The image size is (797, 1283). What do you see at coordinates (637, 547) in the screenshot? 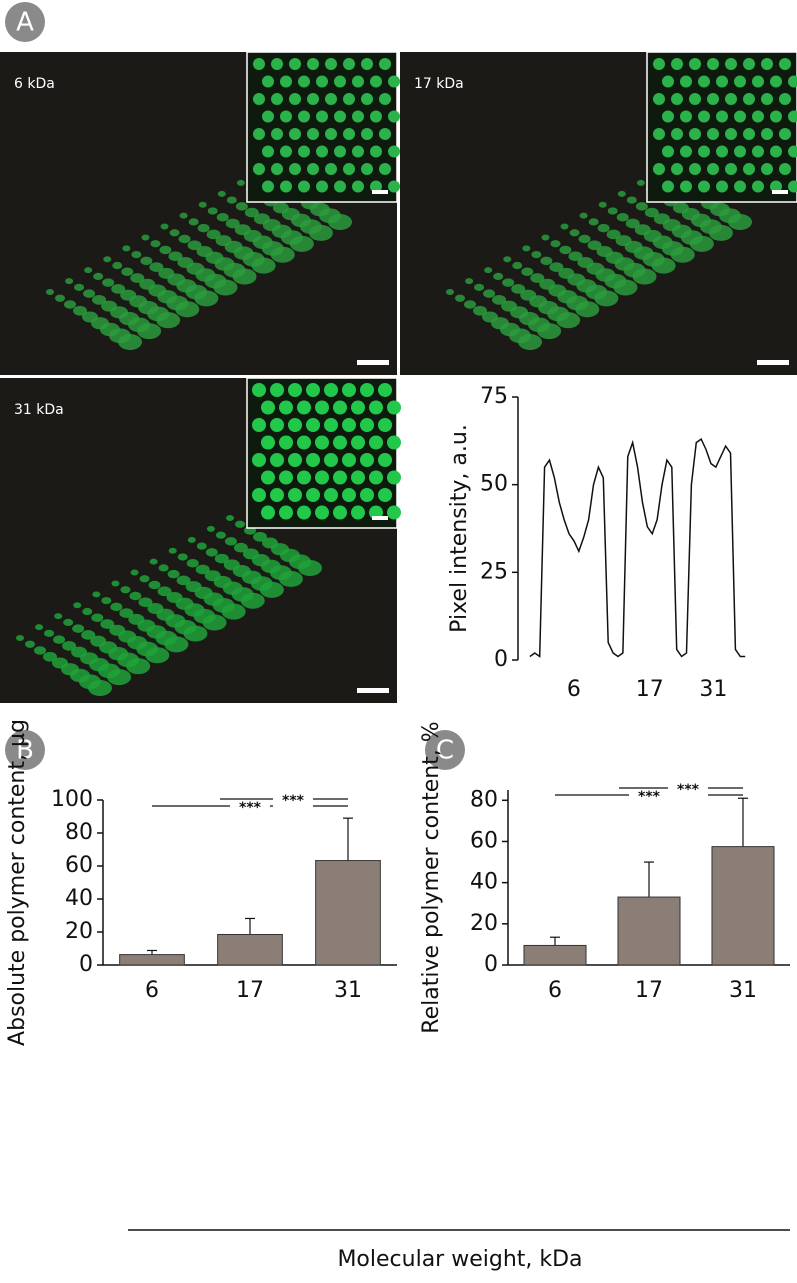
I see `intensity-line` at bounding box center [637, 547].